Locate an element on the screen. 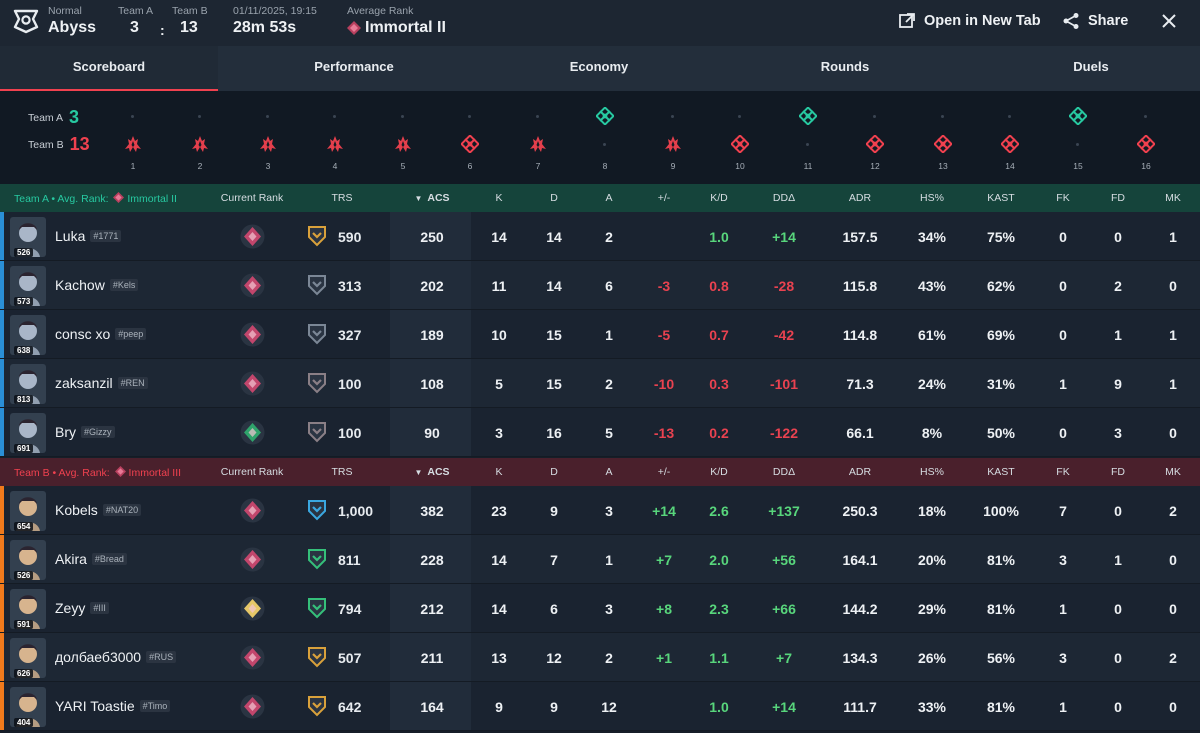 This screenshot has height=733, width=1200. stat-mk: 0 is located at coordinates (1173, 433).